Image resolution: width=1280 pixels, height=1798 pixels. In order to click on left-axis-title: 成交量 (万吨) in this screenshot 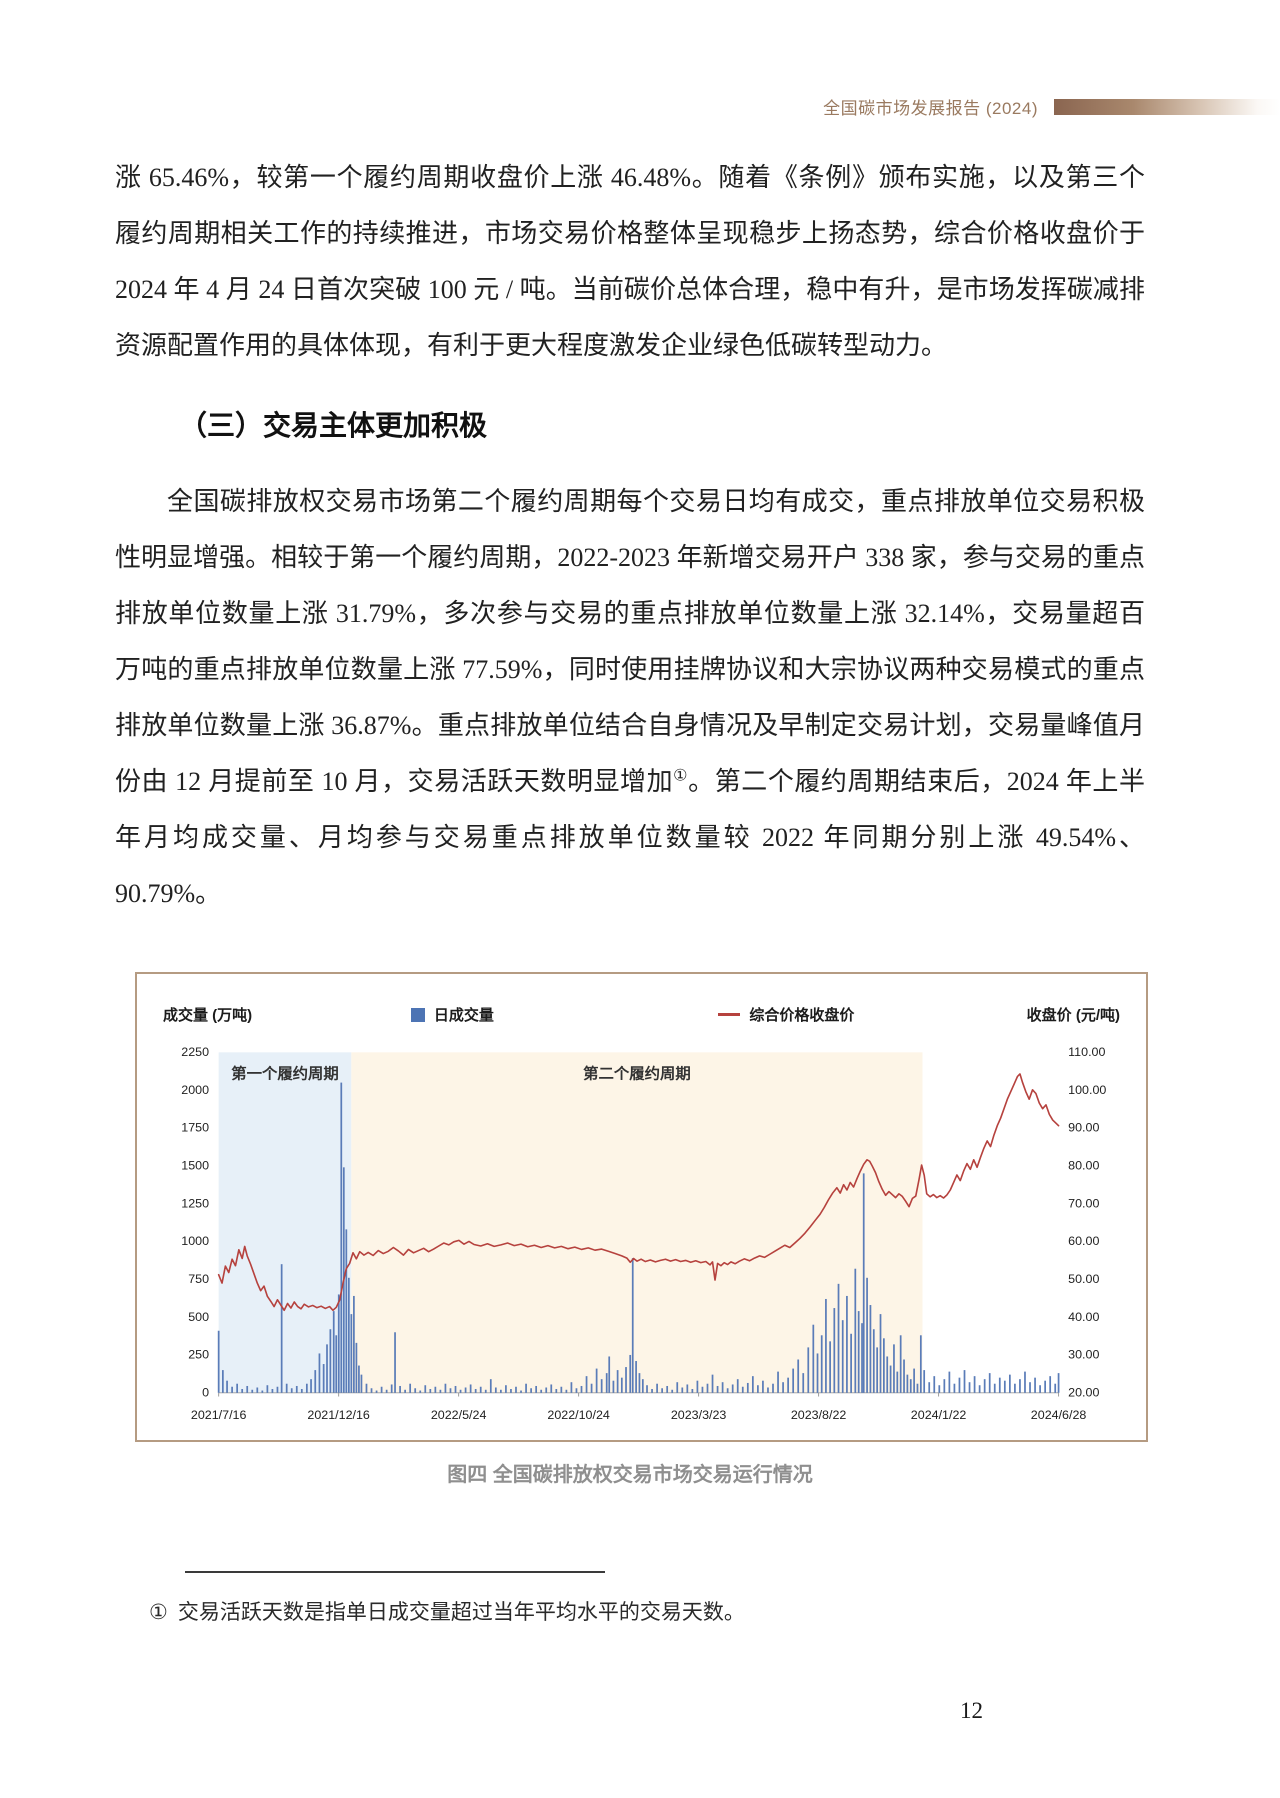, I will do `click(208, 1015)`.